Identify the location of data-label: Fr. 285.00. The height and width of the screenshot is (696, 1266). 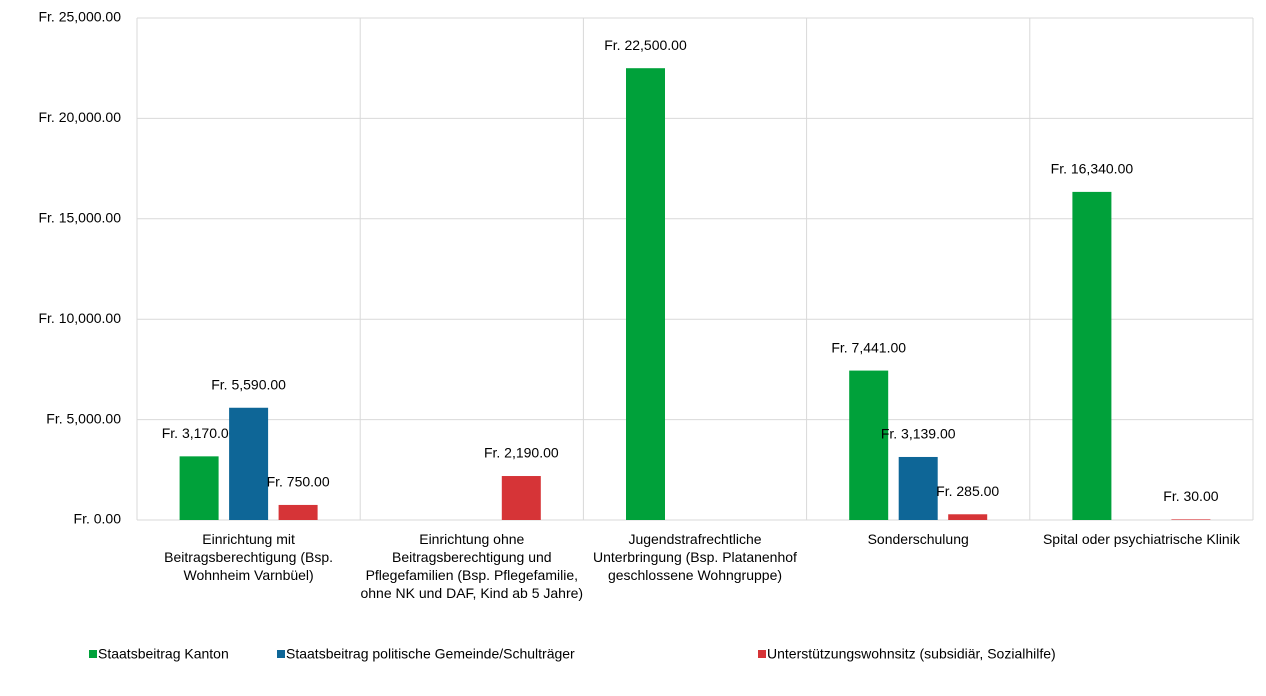
(967, 491).